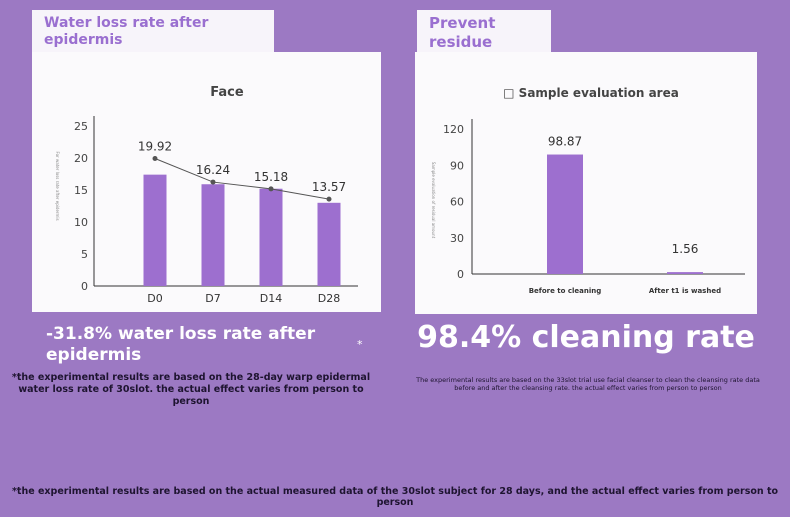  Describe the element at coordinates (155, 230) in the screenshot. I see `bar-d0` at that location.